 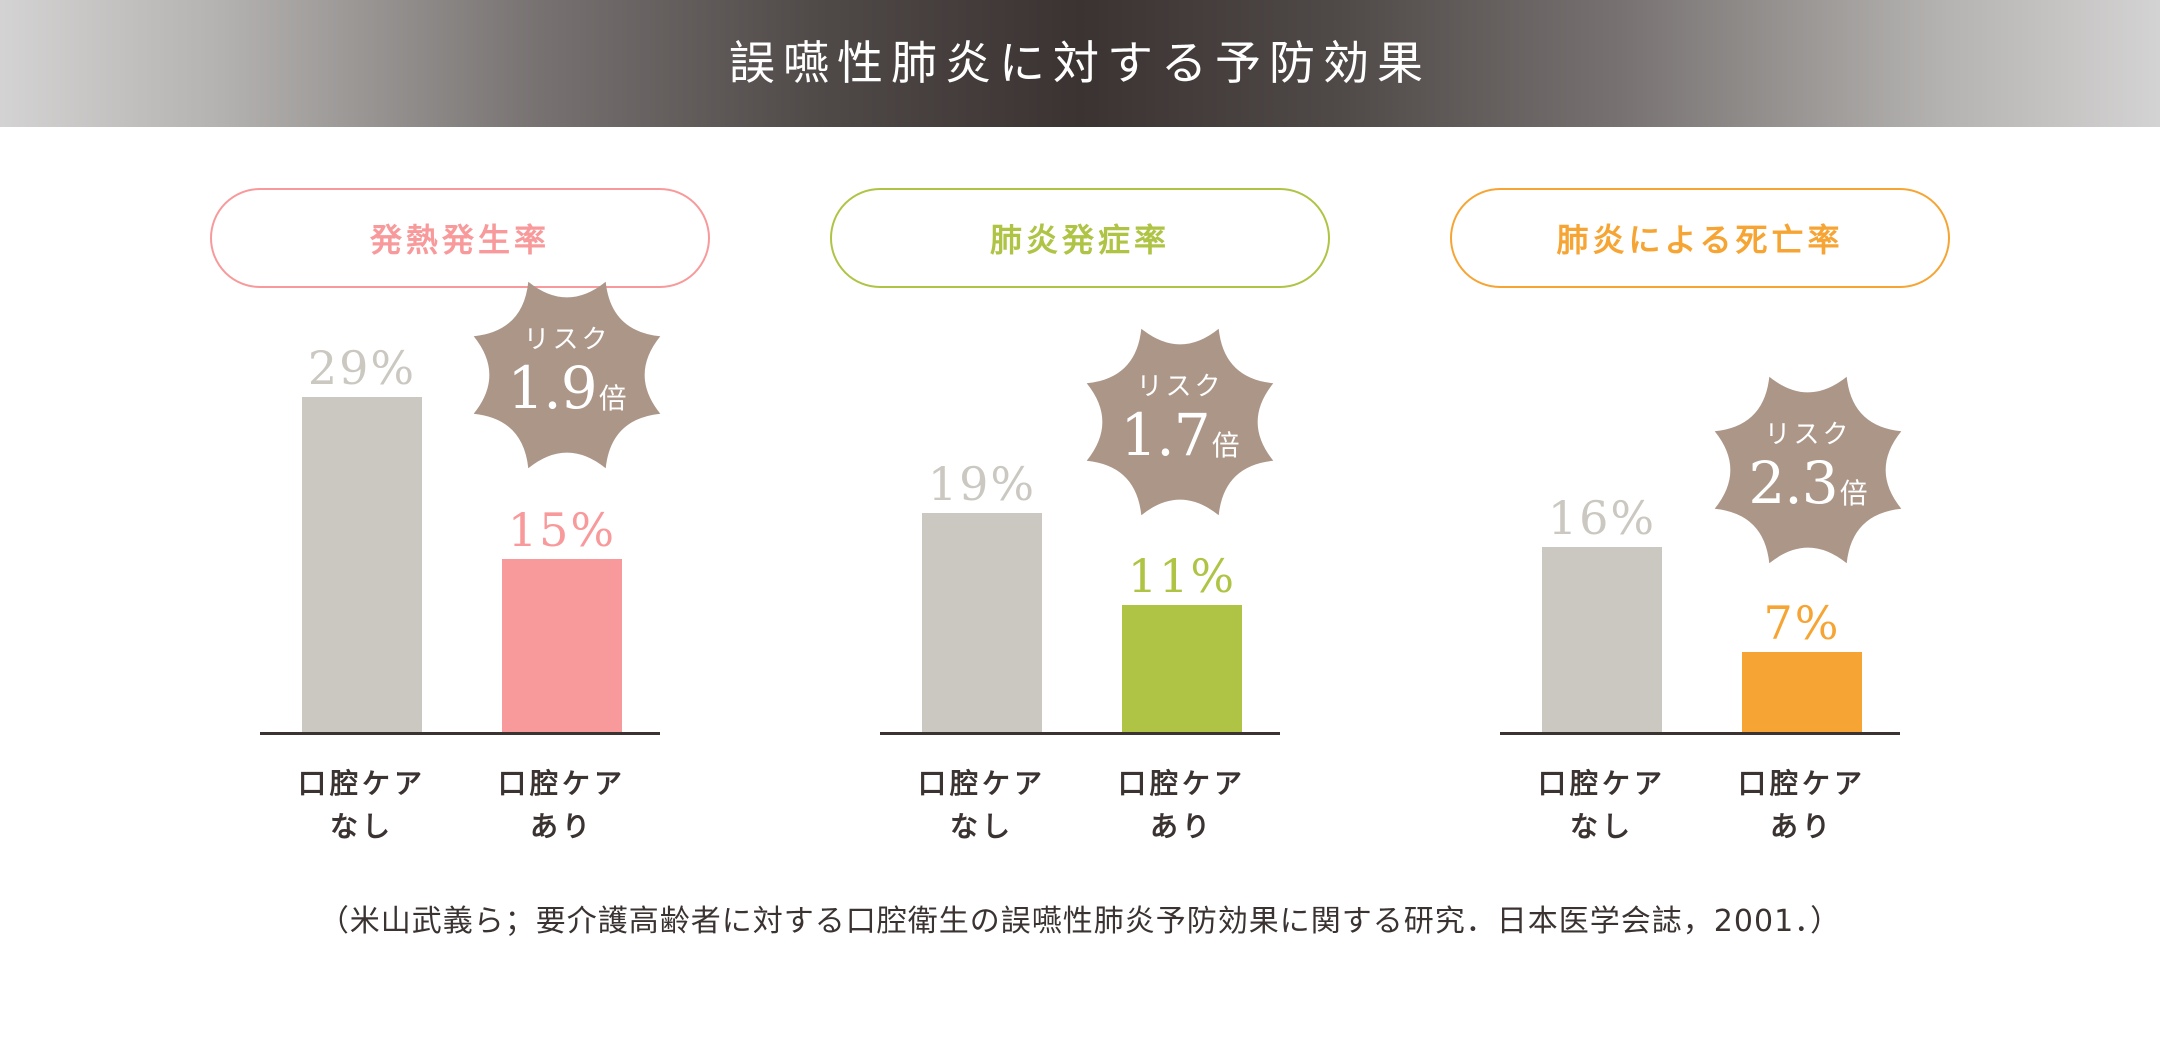 I want to click on value-label: 11%, so click(x=1182, y=576).